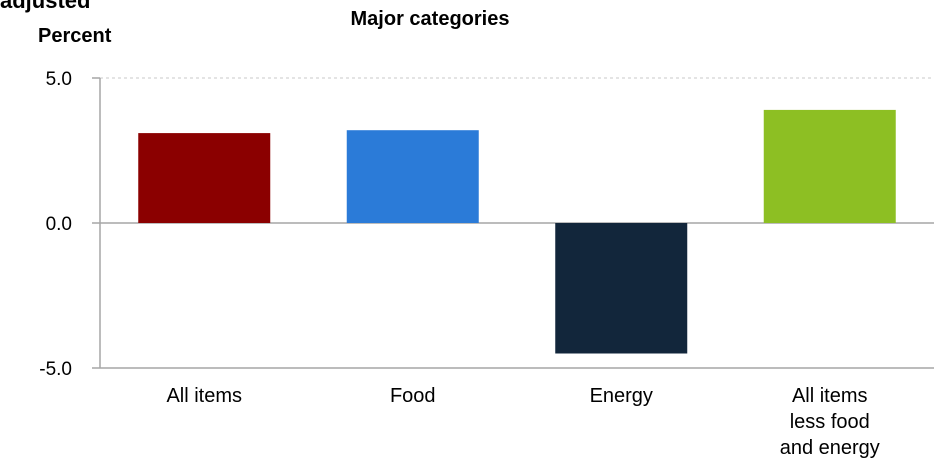 This screenshot has height=465, width=939. Describe the element at coordinates (45, 6) in the screenshot. I see `cropped-heading: adjusted` at that location.